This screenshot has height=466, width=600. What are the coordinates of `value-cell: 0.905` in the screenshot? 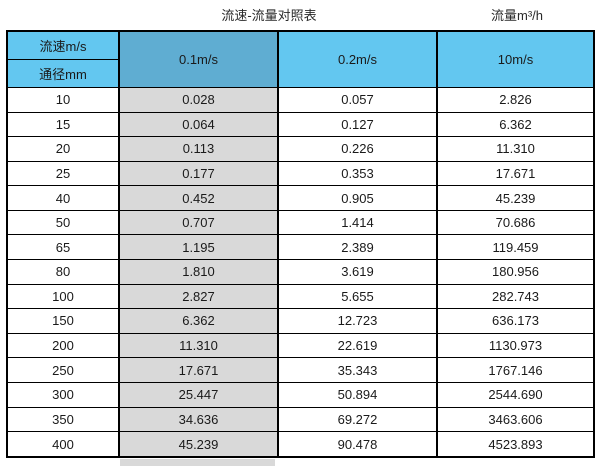 It's located at (357, 198).